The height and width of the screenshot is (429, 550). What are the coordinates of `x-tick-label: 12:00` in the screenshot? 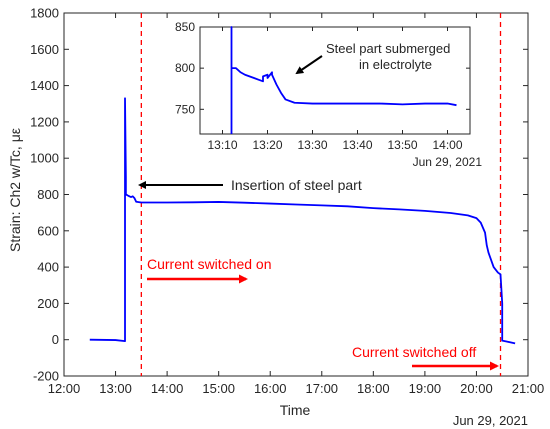 It's located at (64, 388).